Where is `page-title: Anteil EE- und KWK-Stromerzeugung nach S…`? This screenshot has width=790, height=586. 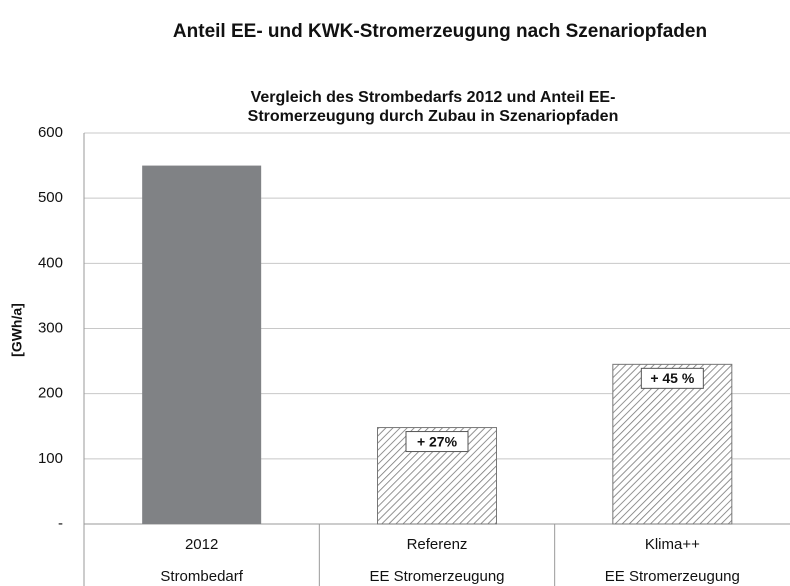
page-title: Anteil EE- und KWK-Stromerzeugung nach S… is located at coordinates (440, 31).